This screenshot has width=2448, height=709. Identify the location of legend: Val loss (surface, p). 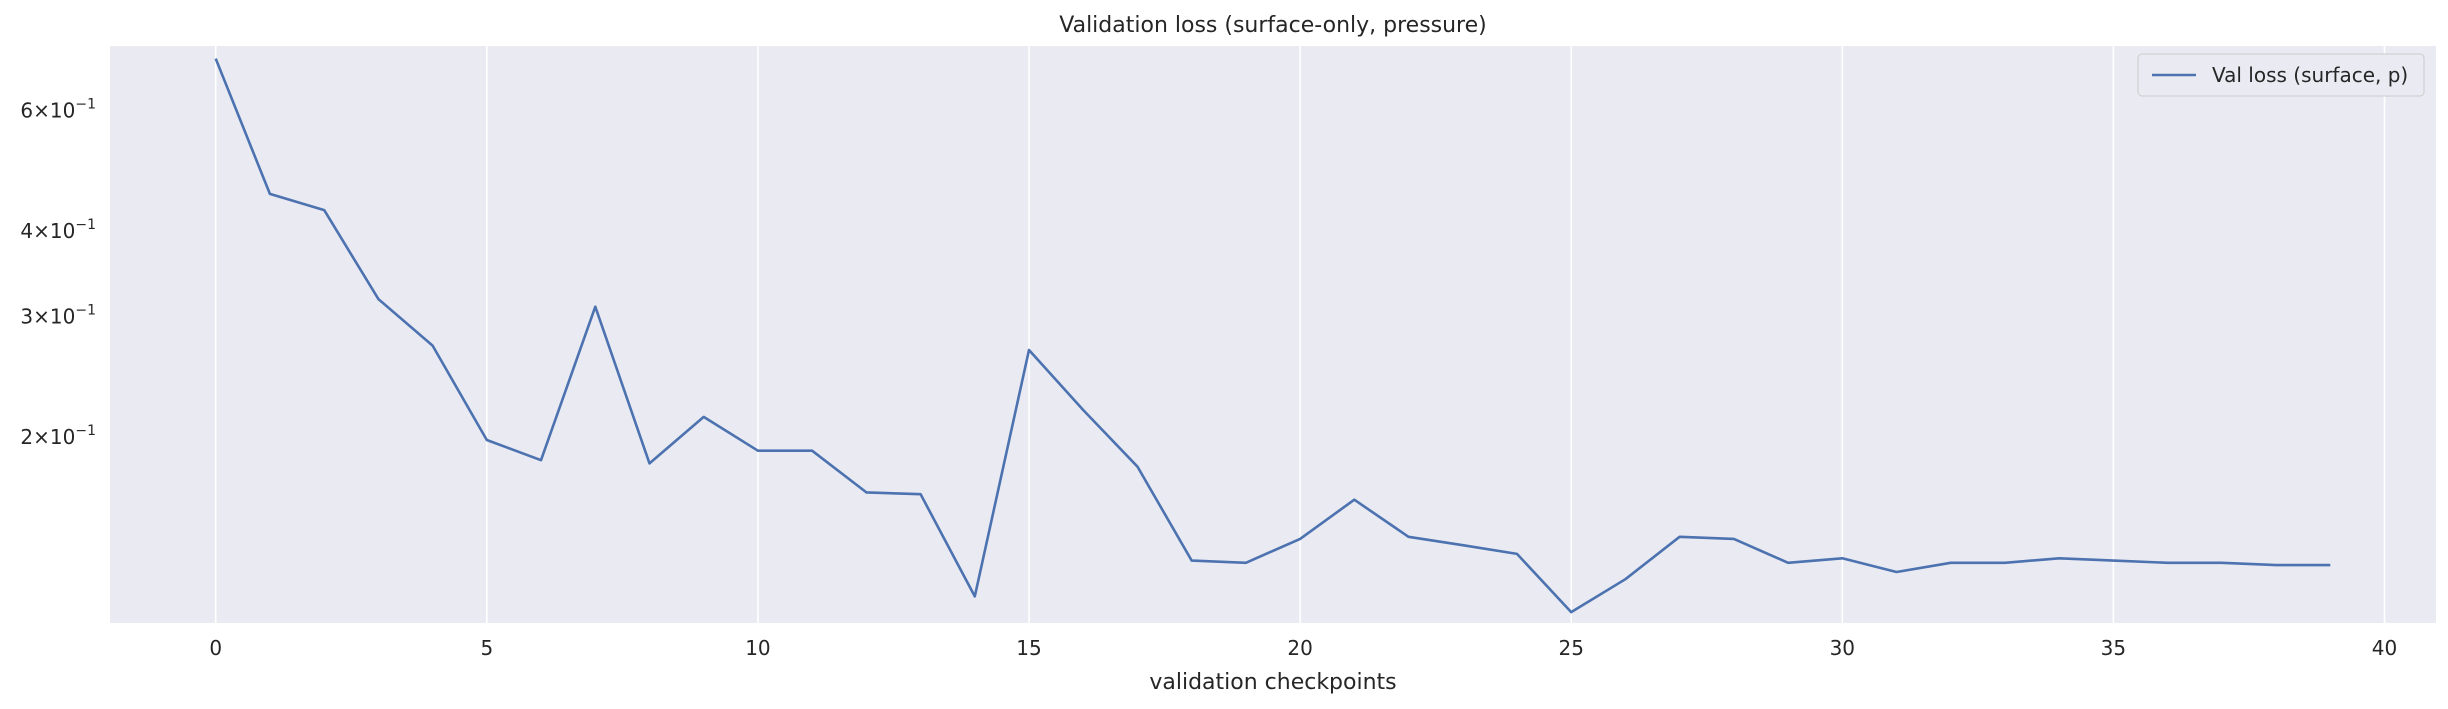
(2281, 75).